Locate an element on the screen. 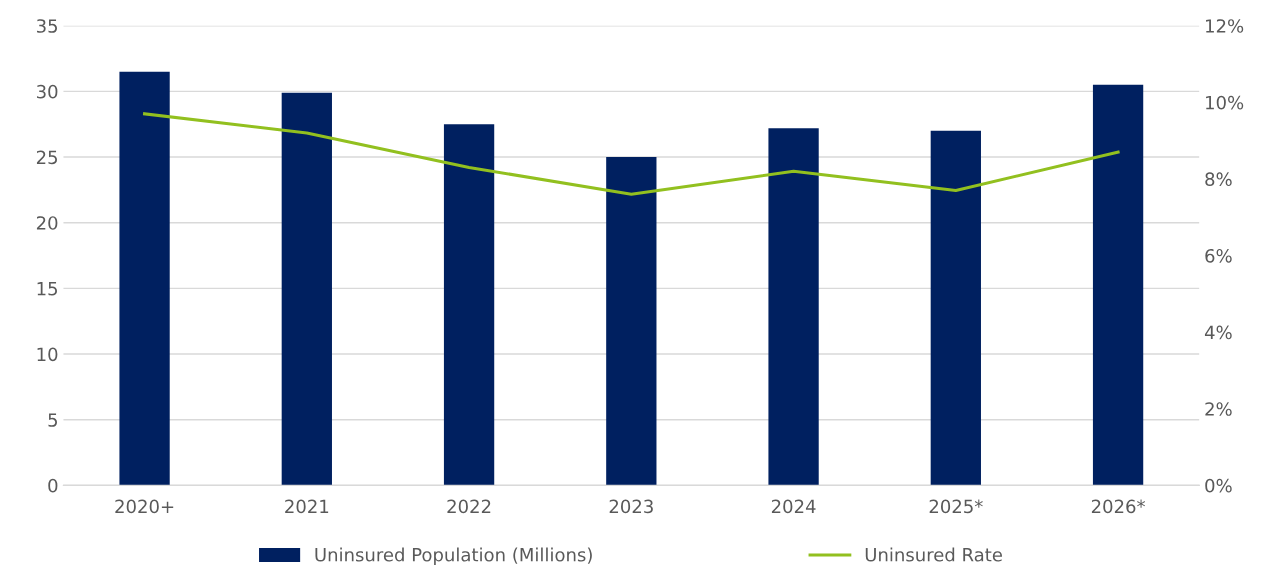 The image size is (1269, 571). y2-tick-label: 2% is located at coordinates (1218, 409).